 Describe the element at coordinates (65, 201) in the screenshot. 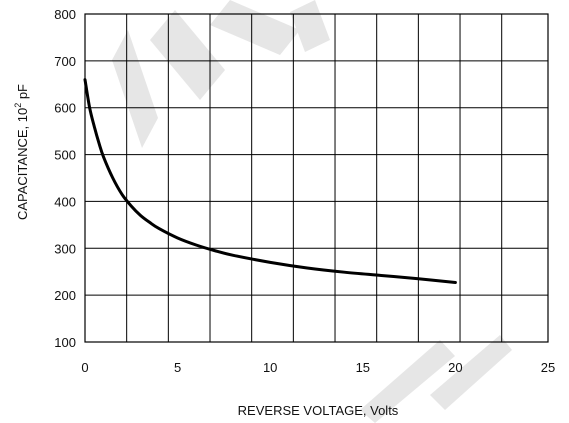

I see `y-tick-label: 400` at that location.